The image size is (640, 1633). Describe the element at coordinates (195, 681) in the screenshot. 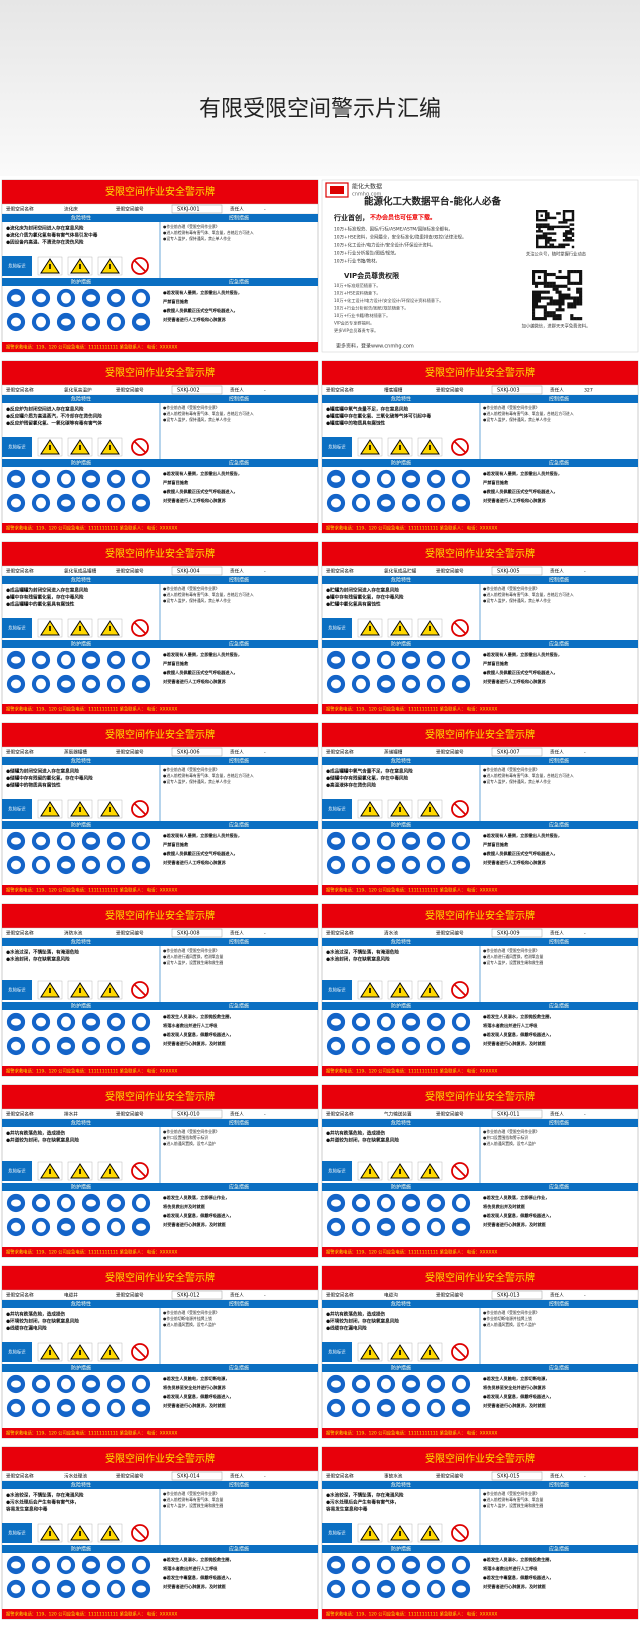

I see `emergency-item: 对受害者进行人工呼吸和心肺复苏` at that location.